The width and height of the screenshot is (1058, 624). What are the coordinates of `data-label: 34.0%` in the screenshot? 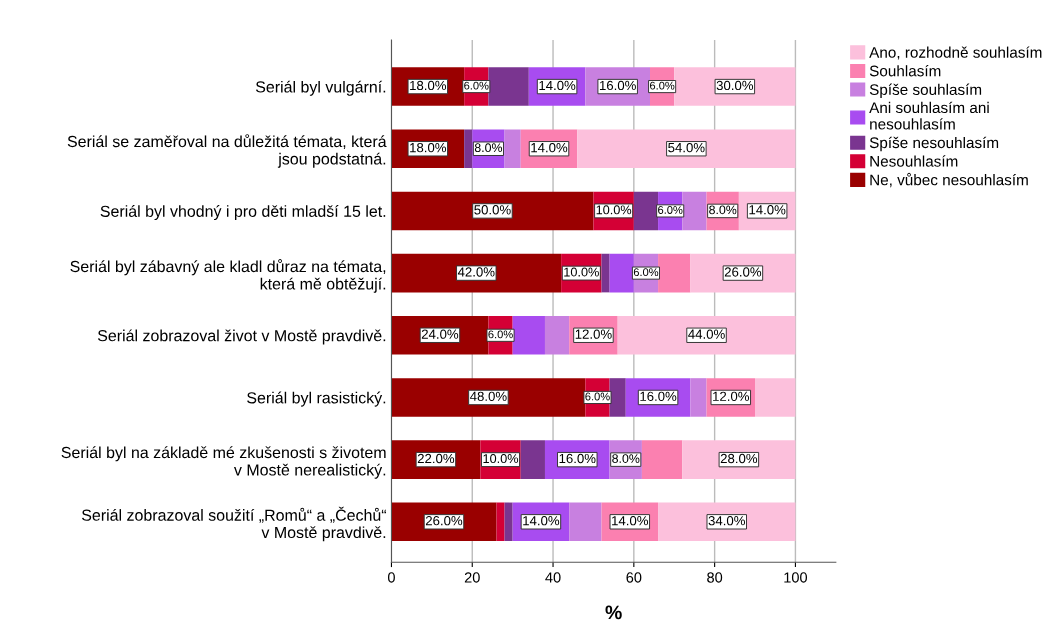 It's located at (726, 521).